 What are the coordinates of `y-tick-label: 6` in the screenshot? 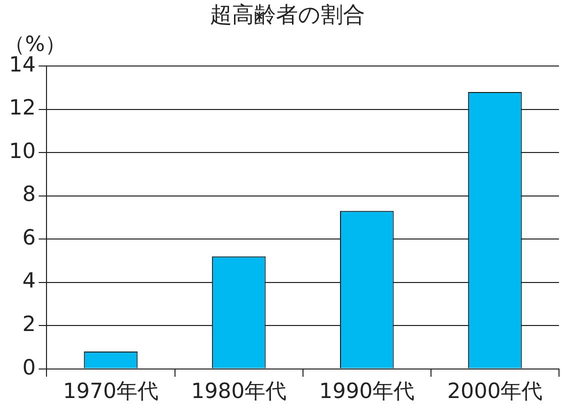 It's located at (29, 237).